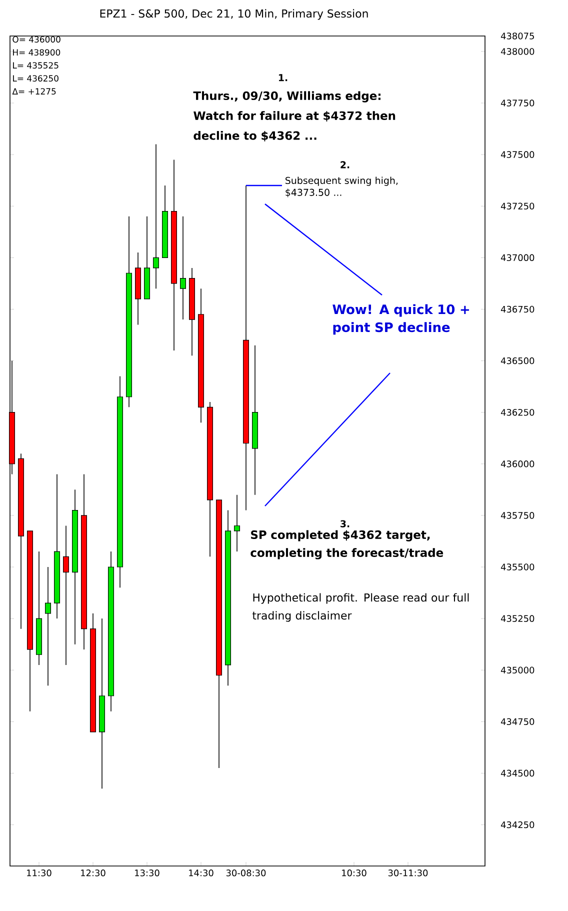 The width and height of the screenshot is (568, 911). Describe the element at coordinates (234, 14) in the screenshot. I see `chart-title: EPZ1 - S&P 500, Dec 21, 10 Min, Primary Session` at that location.